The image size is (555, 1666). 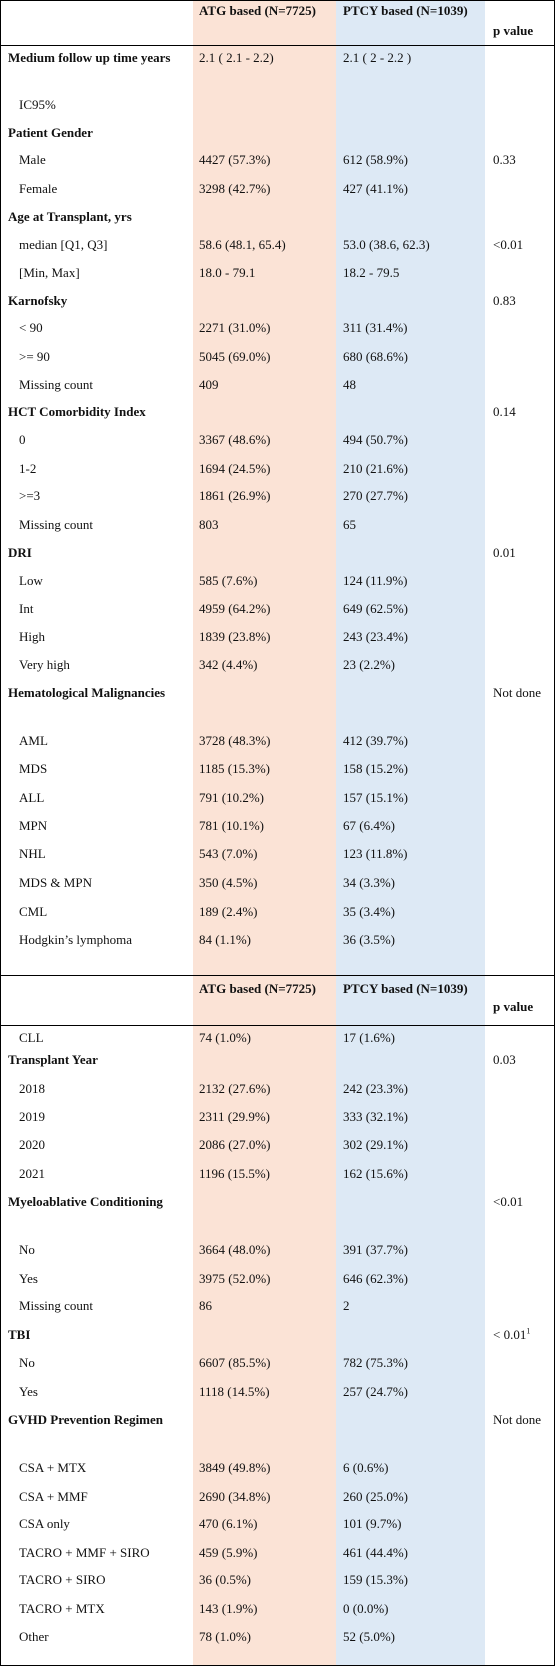 I want to click on table-row: No 6607 (85.5%) 782 (75.3%), so click(x=277, y=1364).